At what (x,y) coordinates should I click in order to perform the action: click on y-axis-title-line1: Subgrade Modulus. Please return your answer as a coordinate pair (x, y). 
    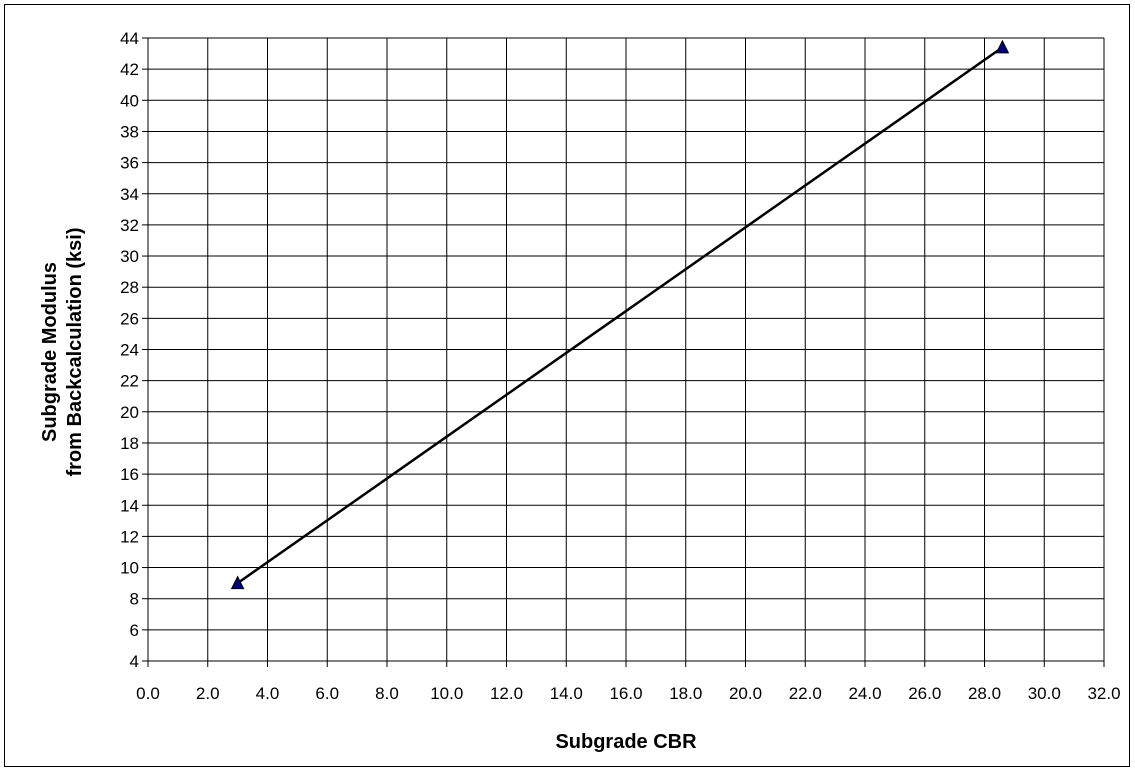
    Looking at the image, I should click on (50, 352).